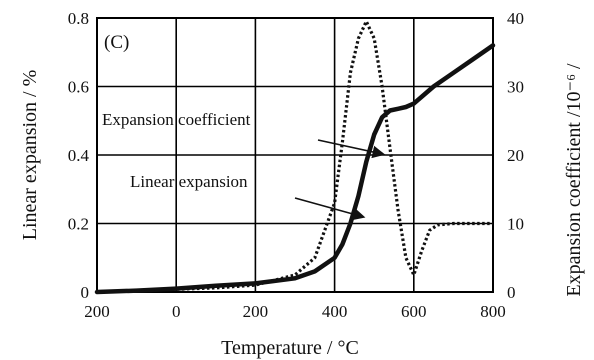  What do you see at coordinates (515, 224) in the screenshot?
I see `y-right-tick-label: 10` at bounding box center [515, 224].